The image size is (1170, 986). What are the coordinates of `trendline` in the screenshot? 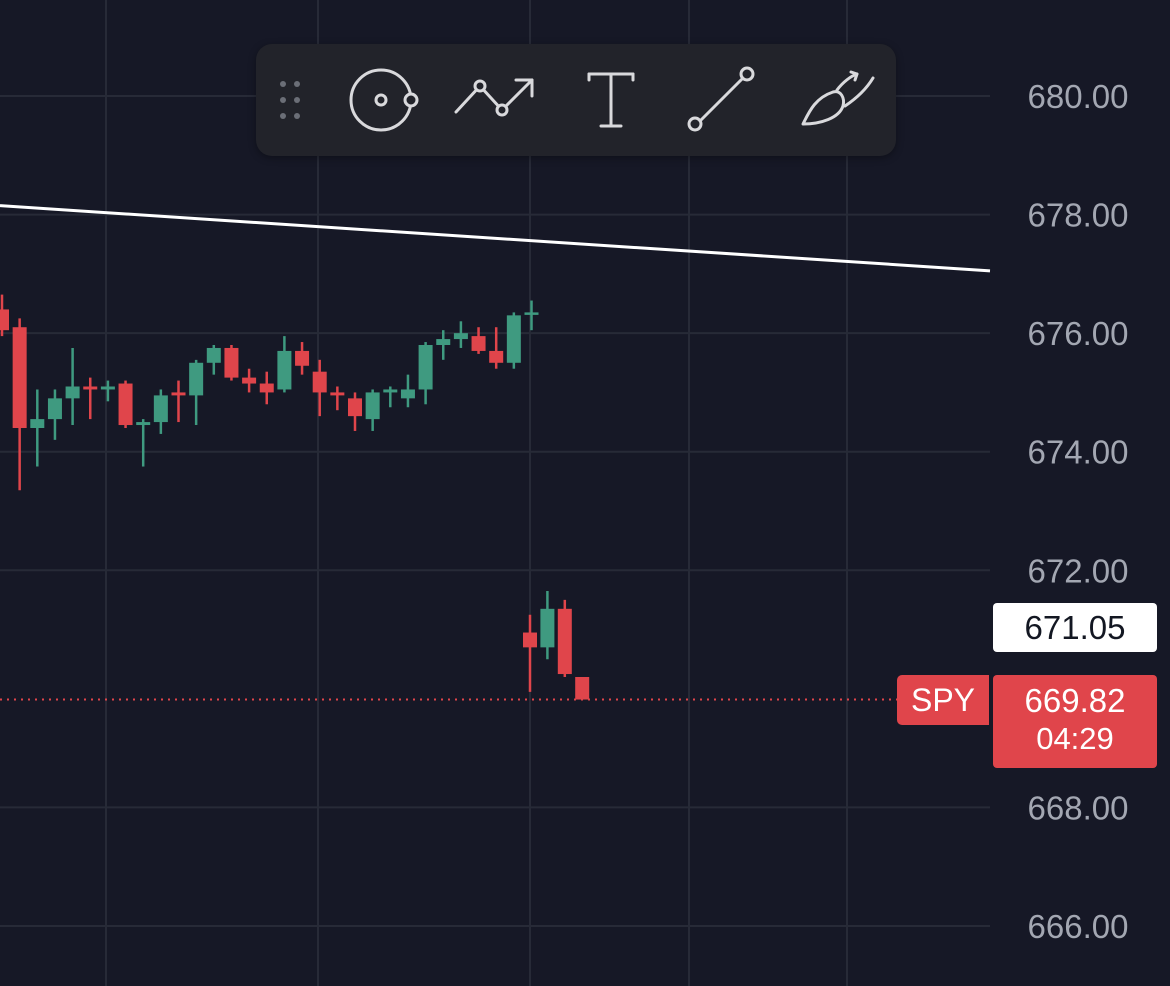 It's located at (495, 238).